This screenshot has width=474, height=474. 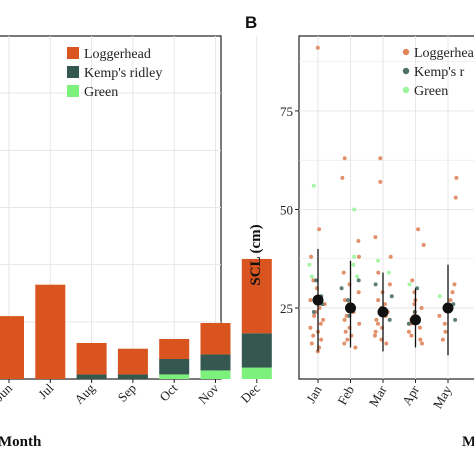 What do you see at coordinates (406, 71) in the screenshot?
I see `legend-dot-kemps` at bounding box center [406, 71].